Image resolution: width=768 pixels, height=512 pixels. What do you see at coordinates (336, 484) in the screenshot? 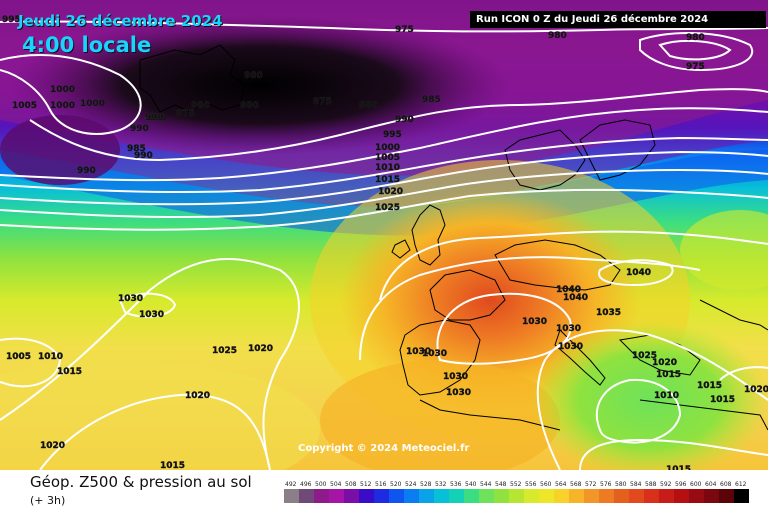
I see `scale-label: 504` at bounding box center [336, 484].